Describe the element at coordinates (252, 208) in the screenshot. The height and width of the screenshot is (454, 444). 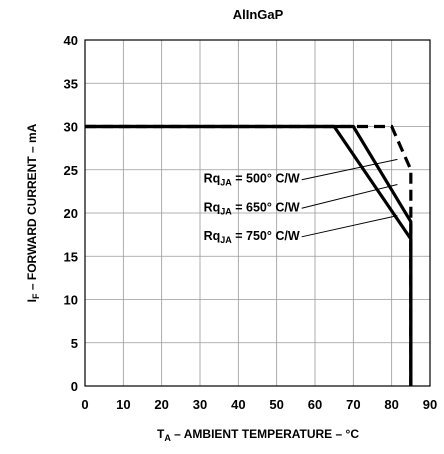
I see `annotation-label-1: RqJA = 650° C/W` at that location.